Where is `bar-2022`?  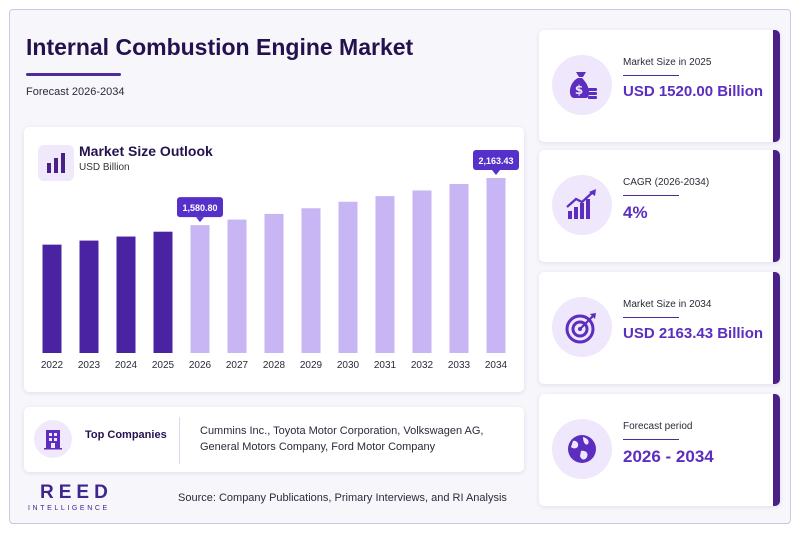
bar-2022 is located at coordinates (52, 298).